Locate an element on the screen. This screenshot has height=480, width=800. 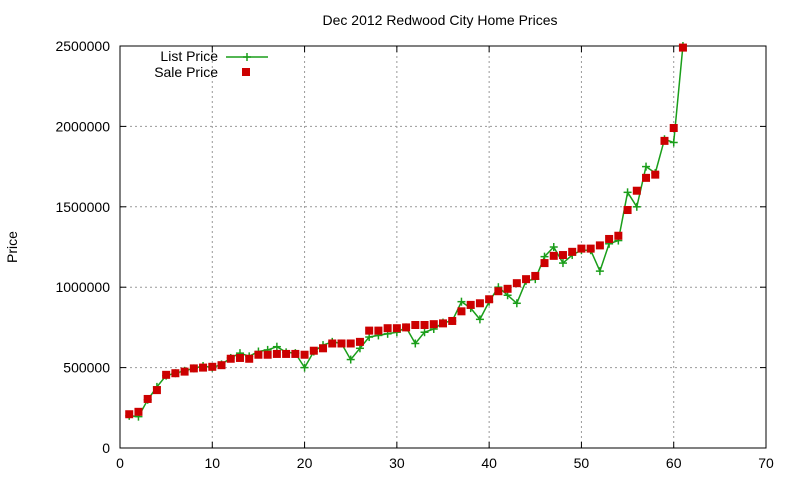
legend: List Price Sale Price is located at coordinates (211, 64).